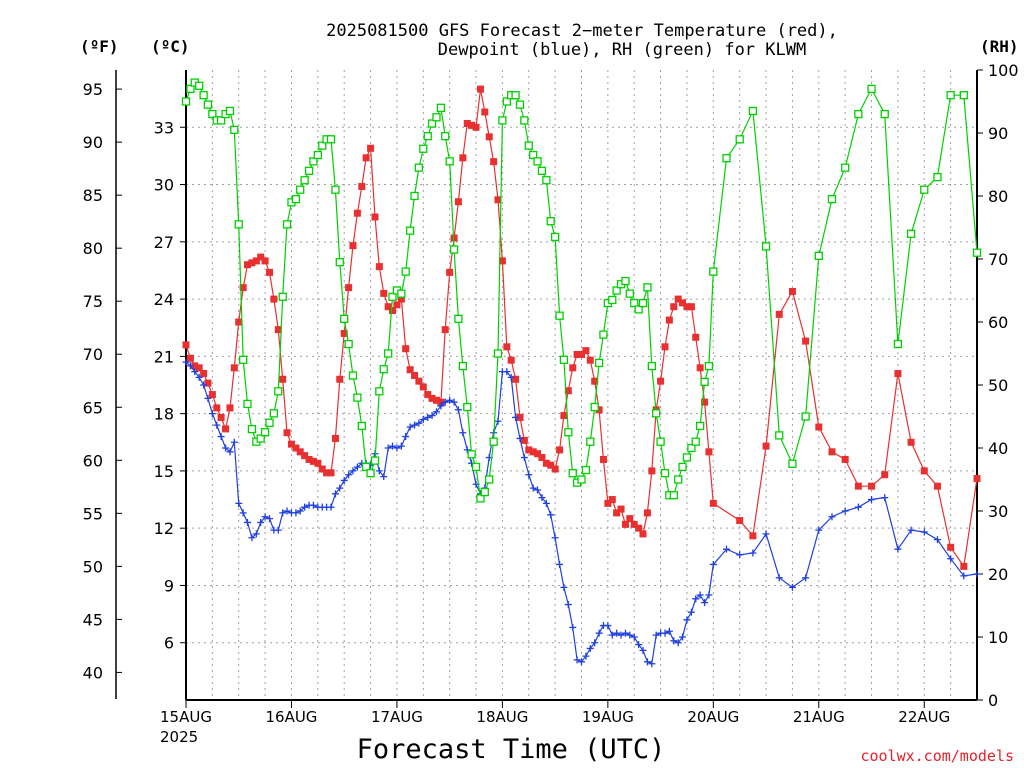 The width and height of the screenshot is (1024, 768). I want to click on celsius-tick-label: 6, so click(169, 643).